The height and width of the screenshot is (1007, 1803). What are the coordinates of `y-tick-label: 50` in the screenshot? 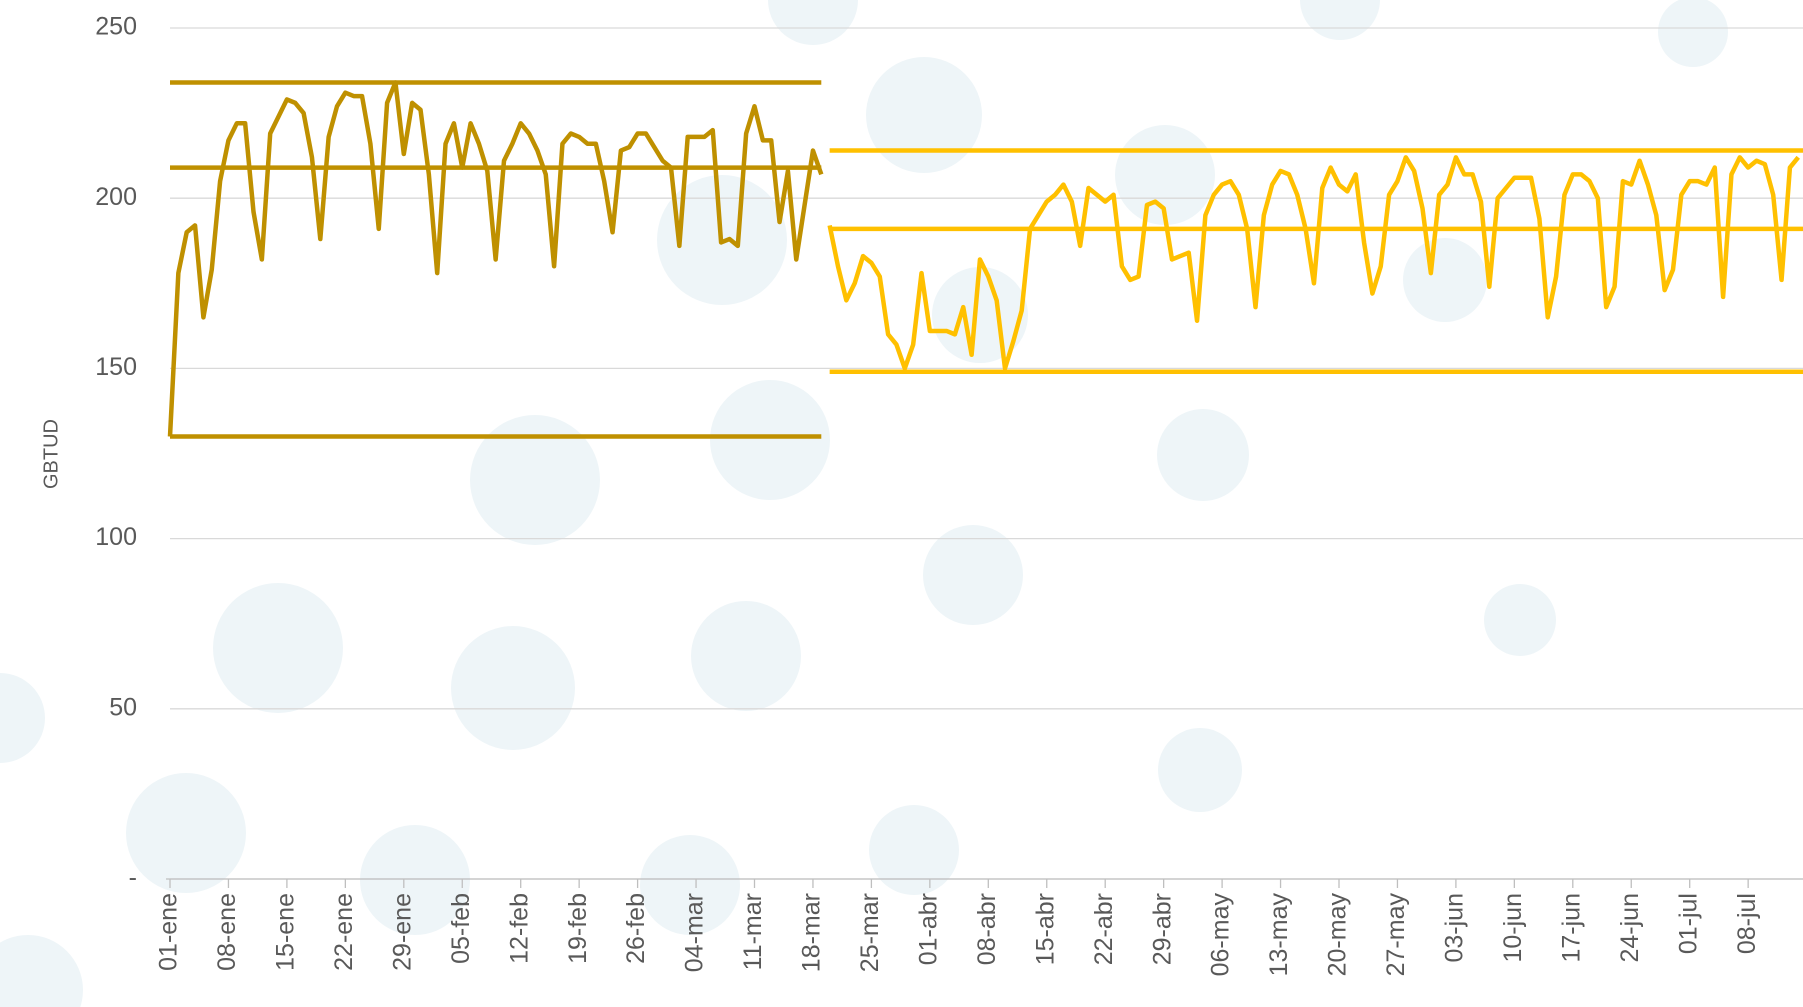 It's located at (123, 707).